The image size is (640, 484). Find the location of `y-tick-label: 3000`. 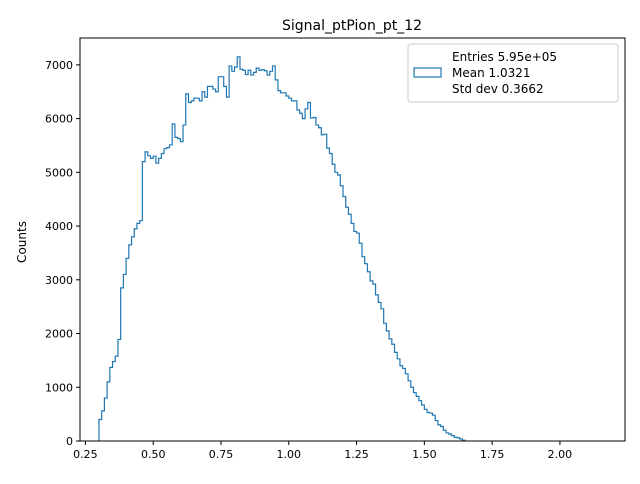

y-tick-label: 3000 is located at coordinates (59, 280).